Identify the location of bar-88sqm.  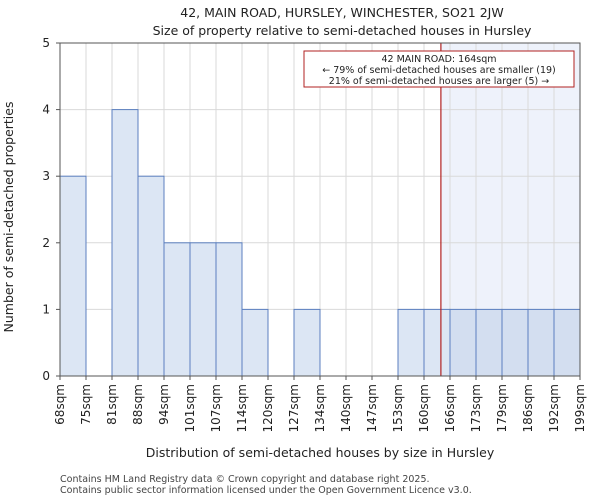
(151, 276).